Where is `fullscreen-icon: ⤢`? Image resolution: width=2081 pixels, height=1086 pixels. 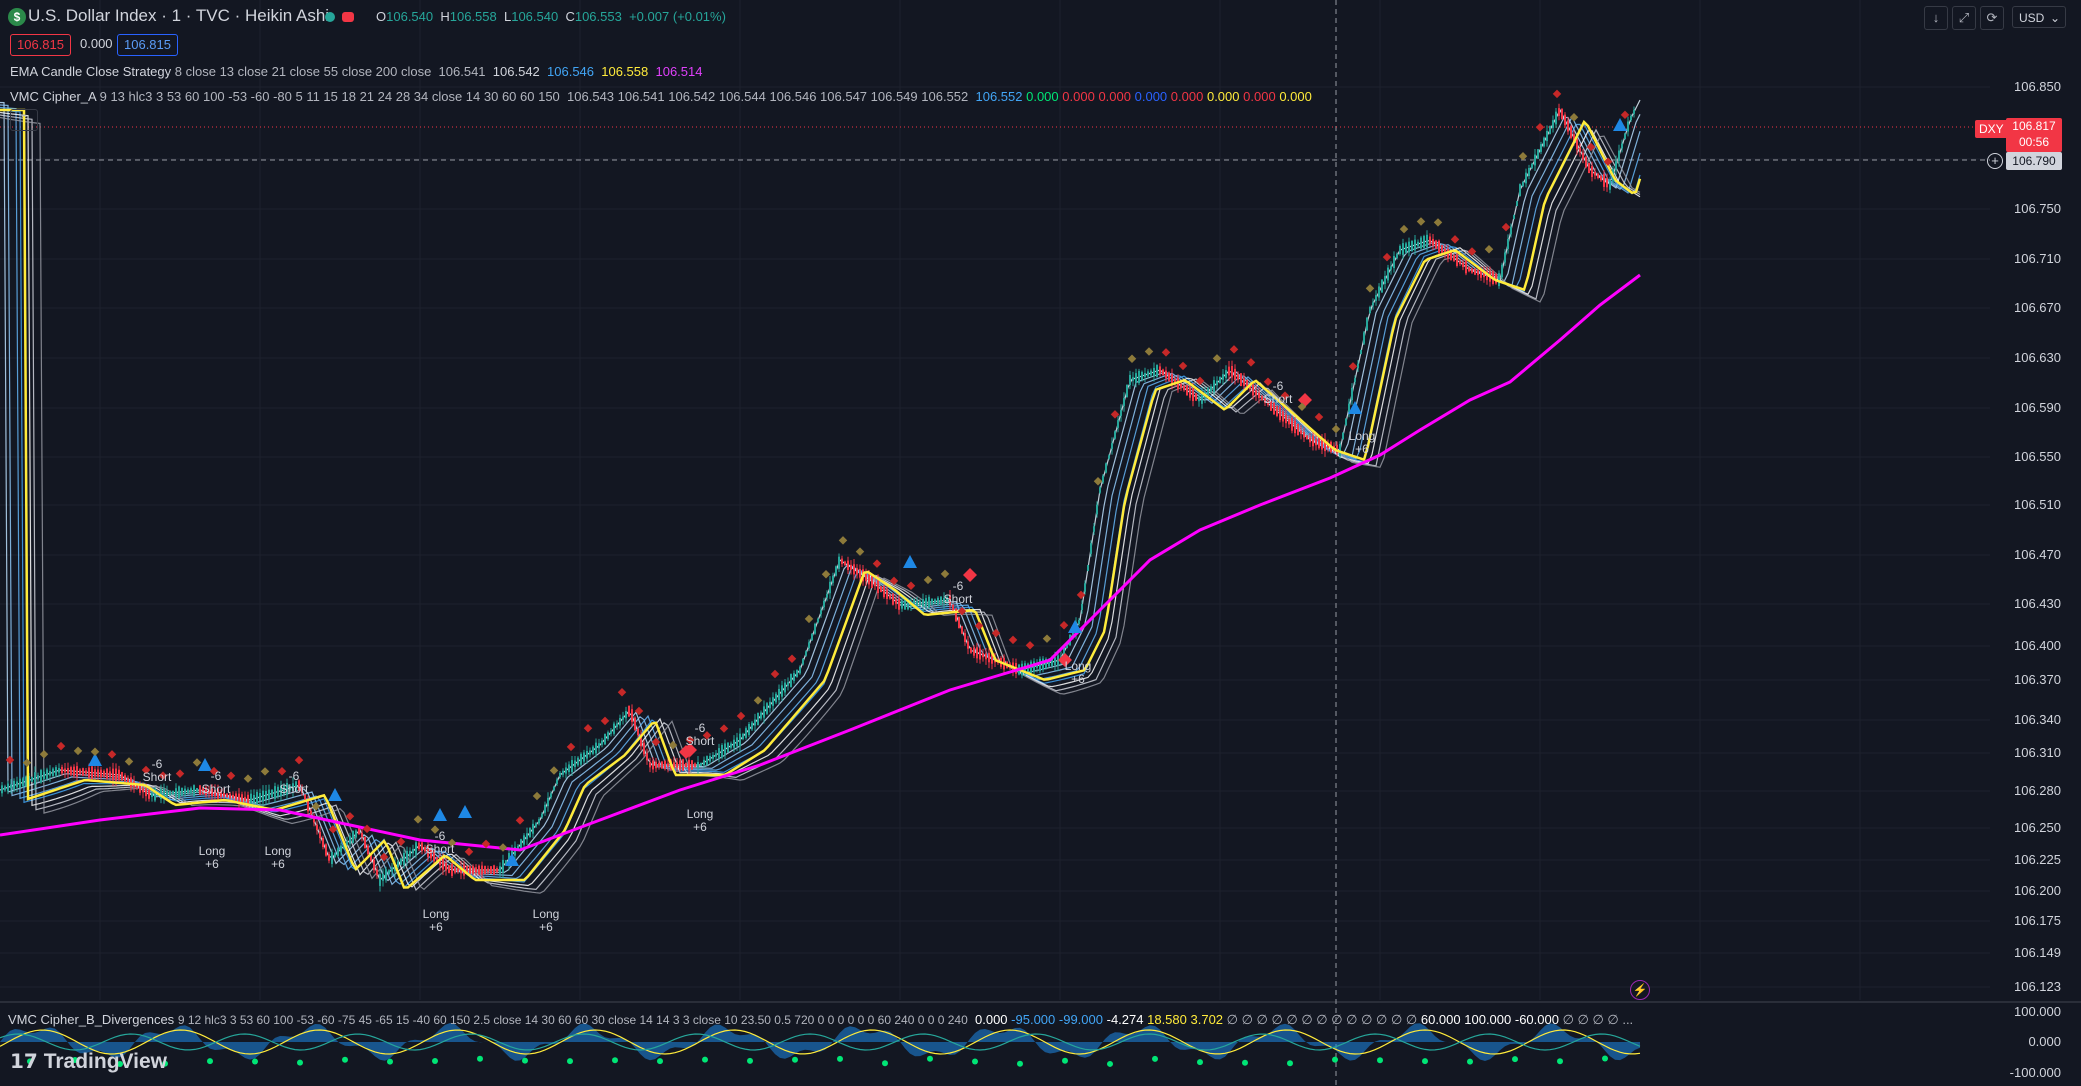 fullscreen-icon: ⤢ is located at coordinates (1964, 18).